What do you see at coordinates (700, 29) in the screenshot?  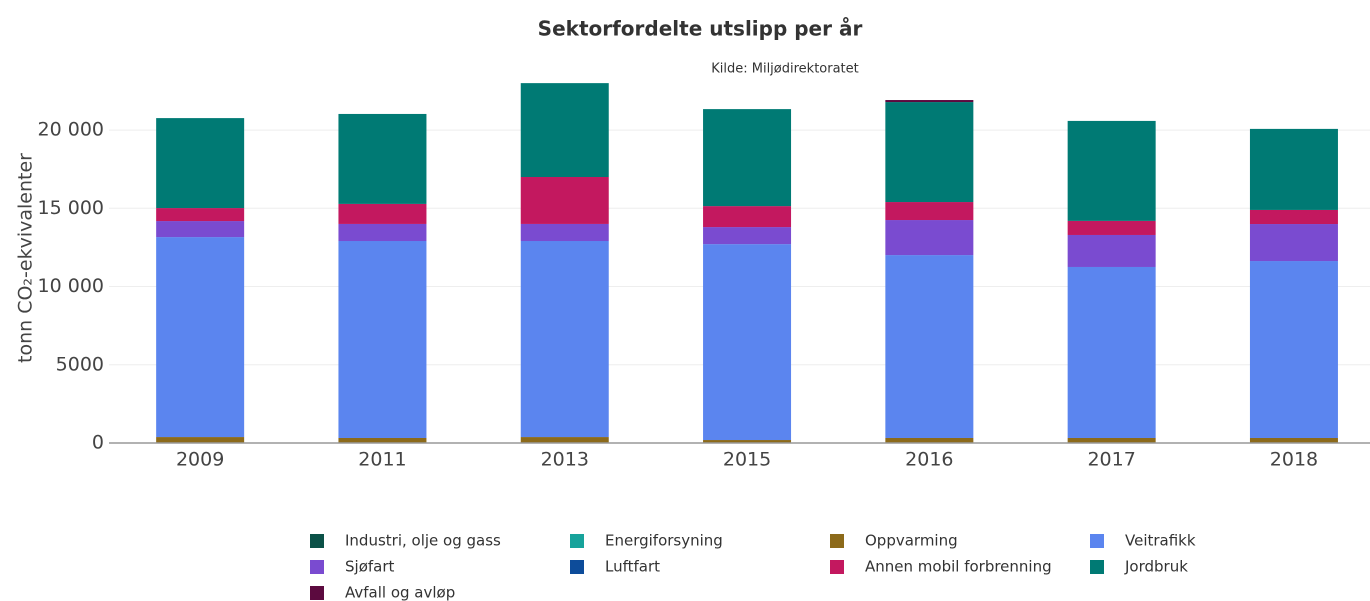 I see `chart-title: Sektorfordelte utslipp per år` at bounding box center [700, 29].